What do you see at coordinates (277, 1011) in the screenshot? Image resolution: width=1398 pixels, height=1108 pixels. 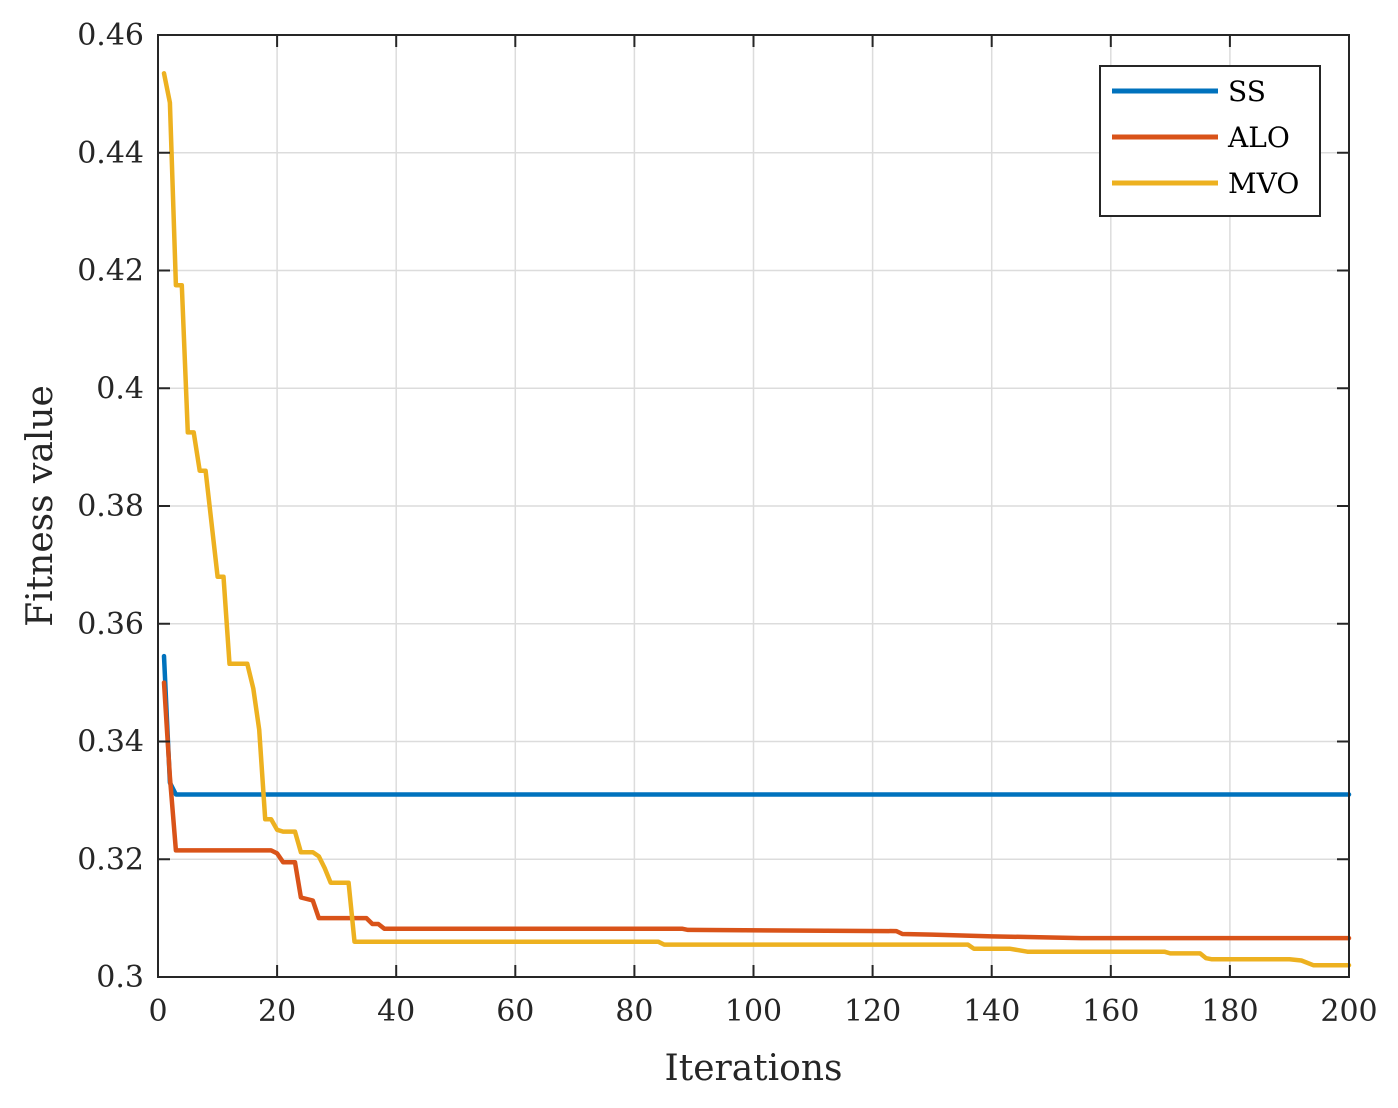 I see `x-tick-label: 20` at bounding box center [277, 1011].